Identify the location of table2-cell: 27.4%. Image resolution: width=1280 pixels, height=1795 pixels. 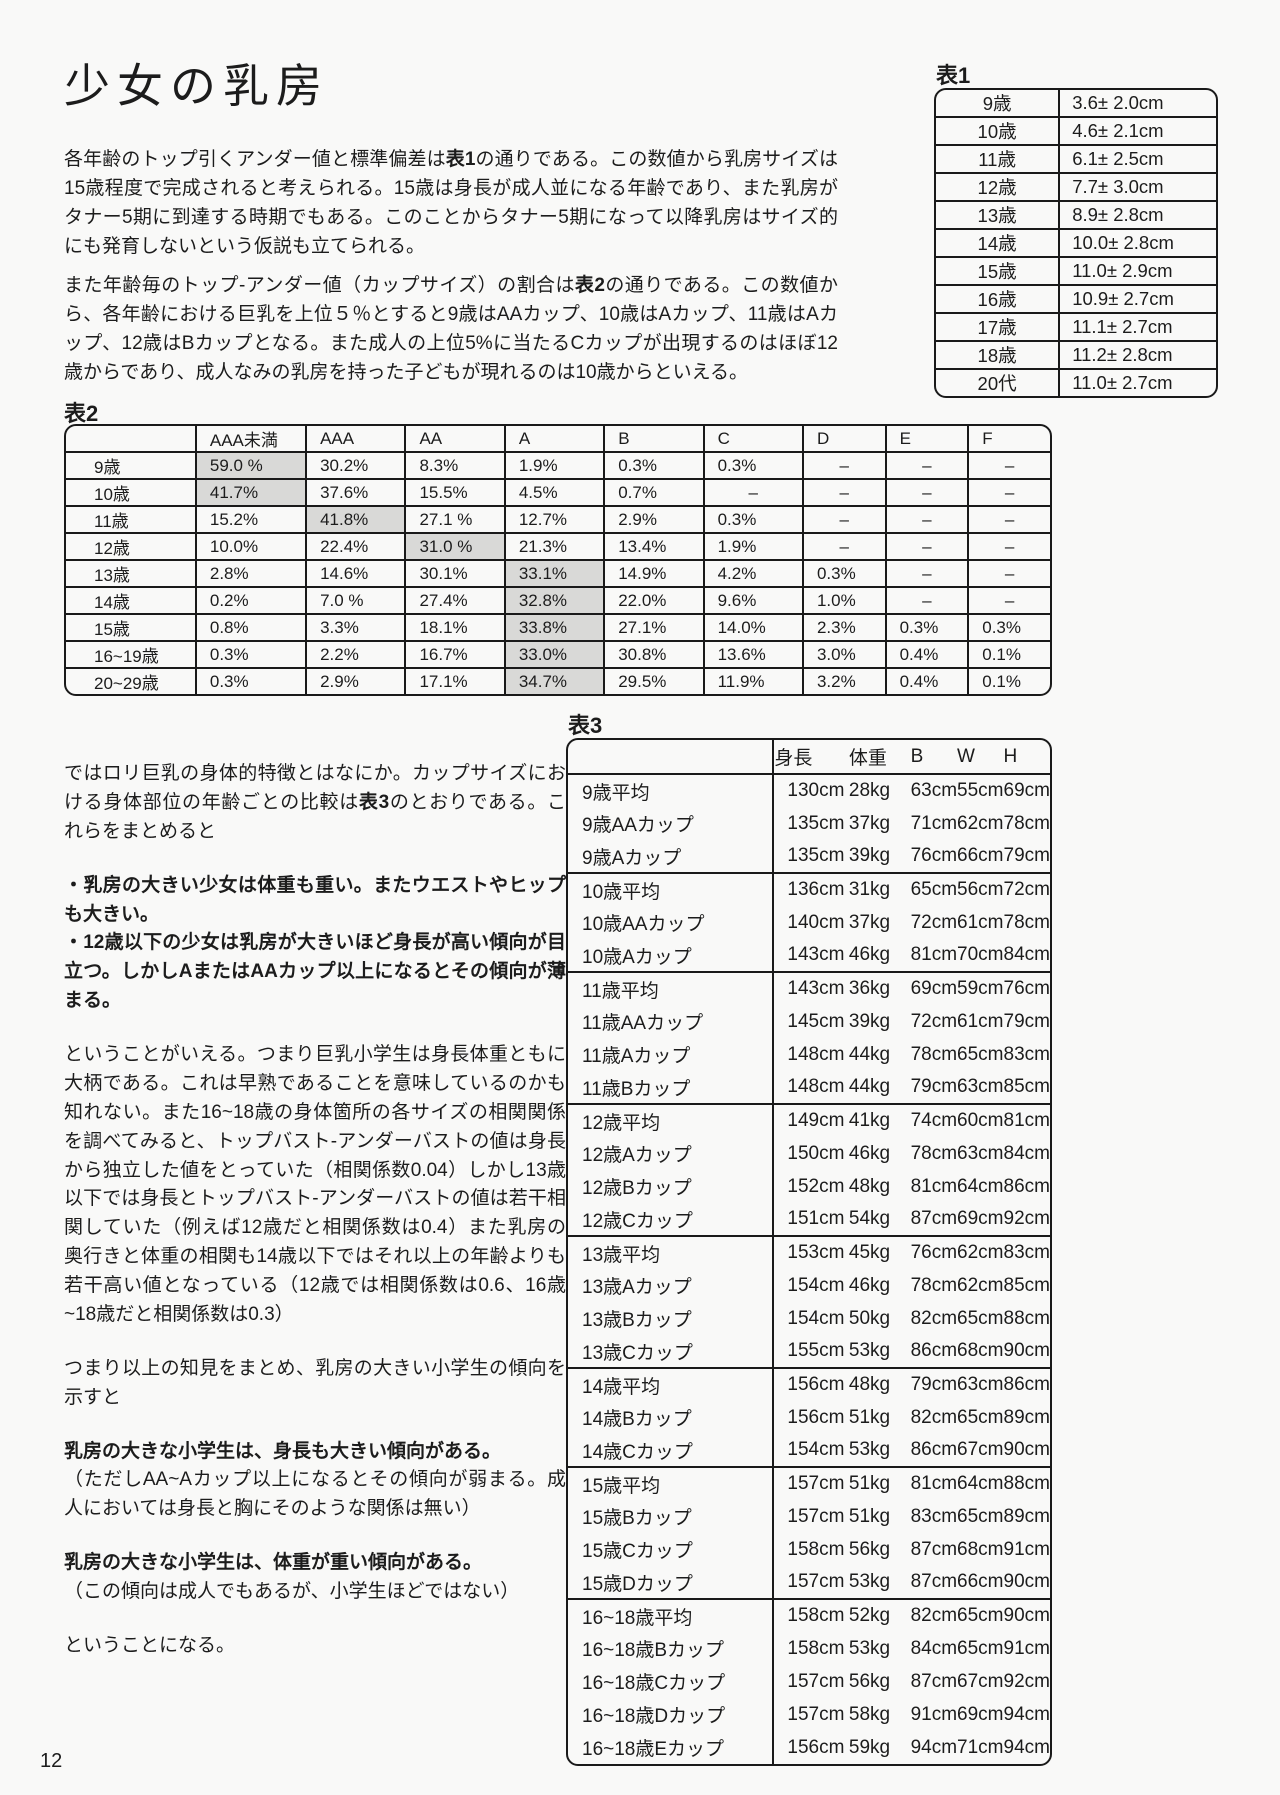
(455, 601).